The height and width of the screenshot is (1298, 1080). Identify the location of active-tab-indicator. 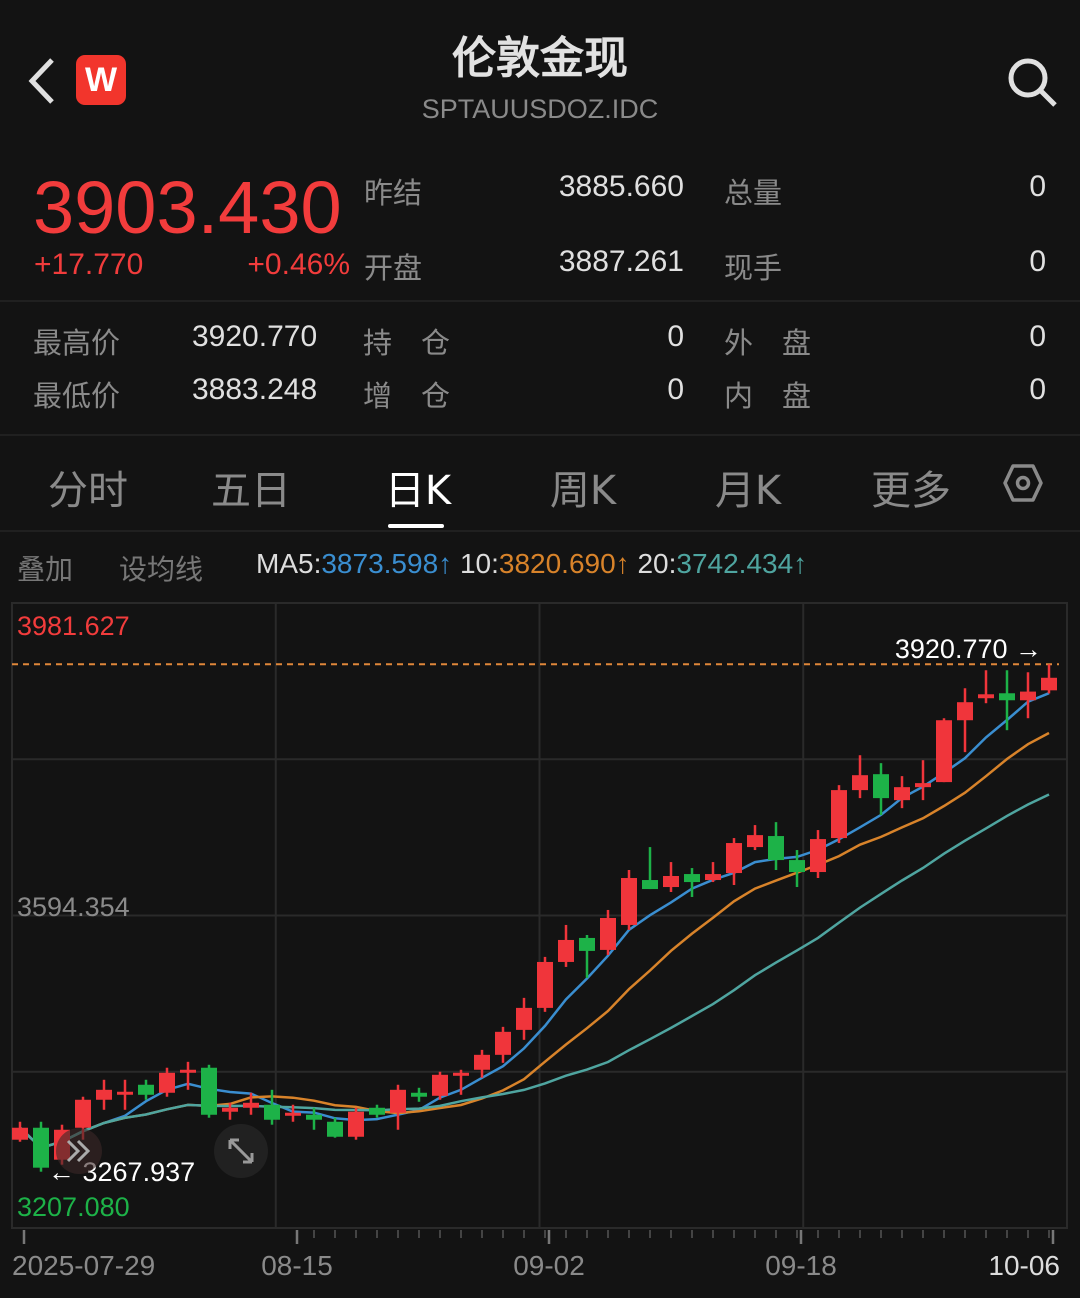
(416, 526).